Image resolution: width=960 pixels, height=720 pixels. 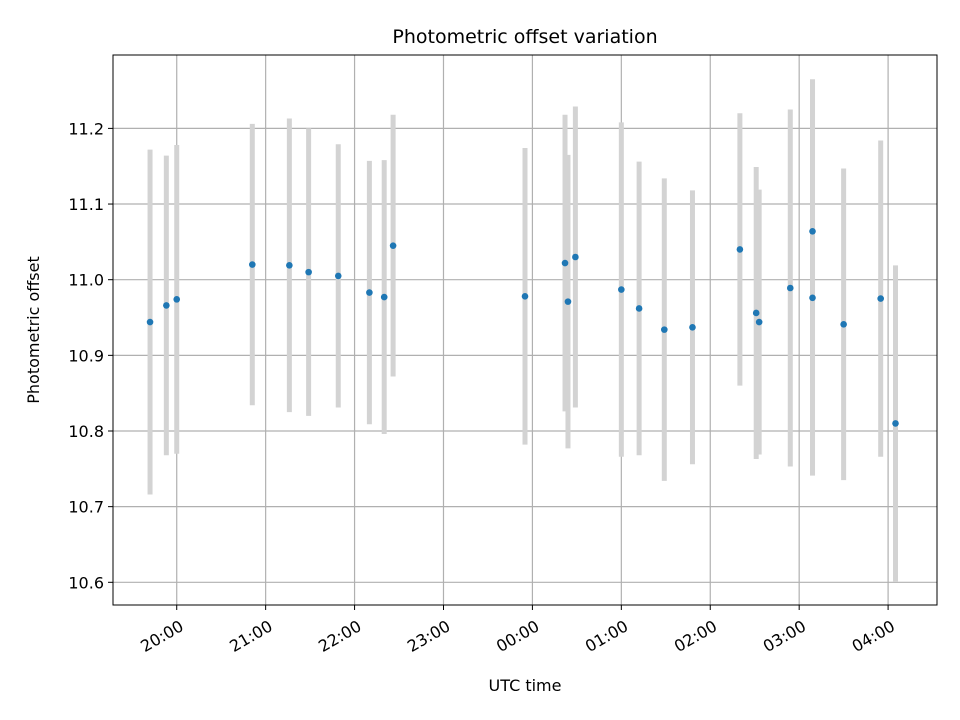 What do you see at coordinates (86, 582) in the screenshot?
I see `y-tick-label: 10.6` at bounding box center [86, 582].